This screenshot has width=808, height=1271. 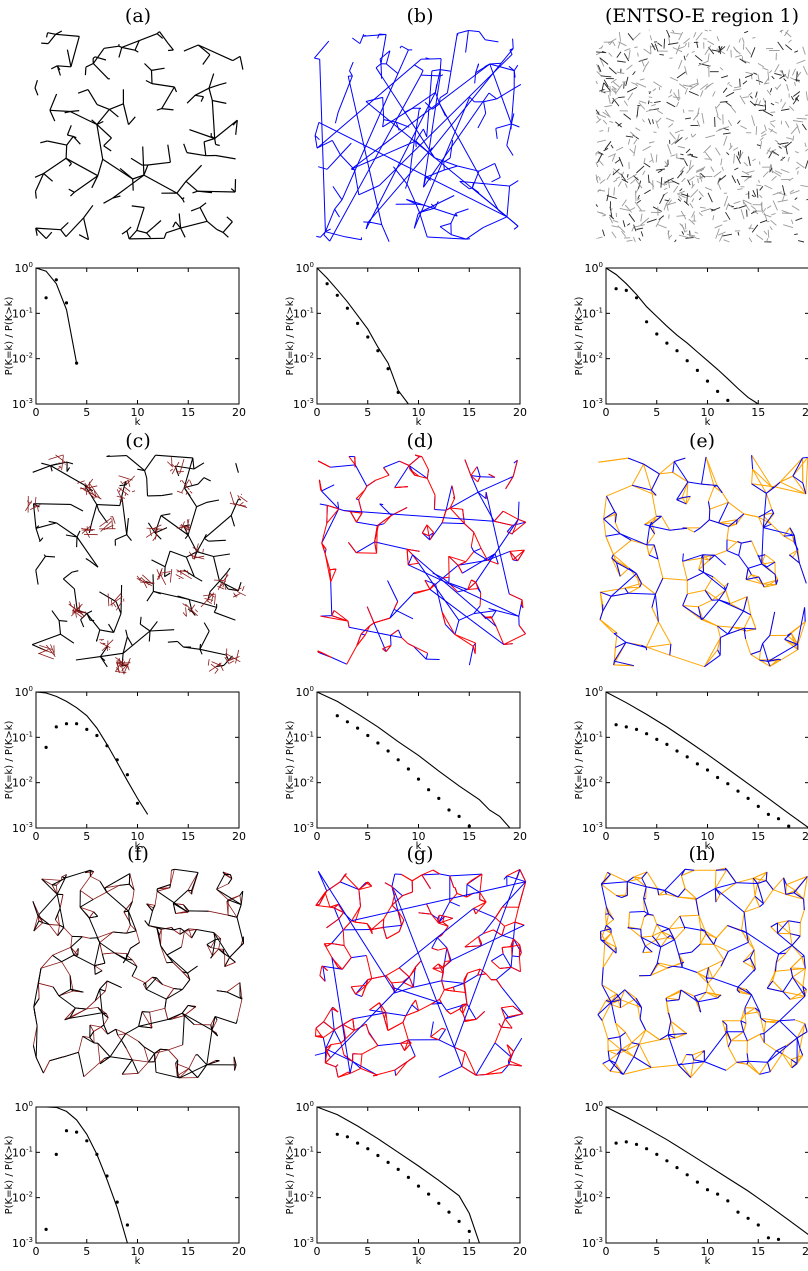 I want to click on x-axis-label: k, so click(x=419, y=422).